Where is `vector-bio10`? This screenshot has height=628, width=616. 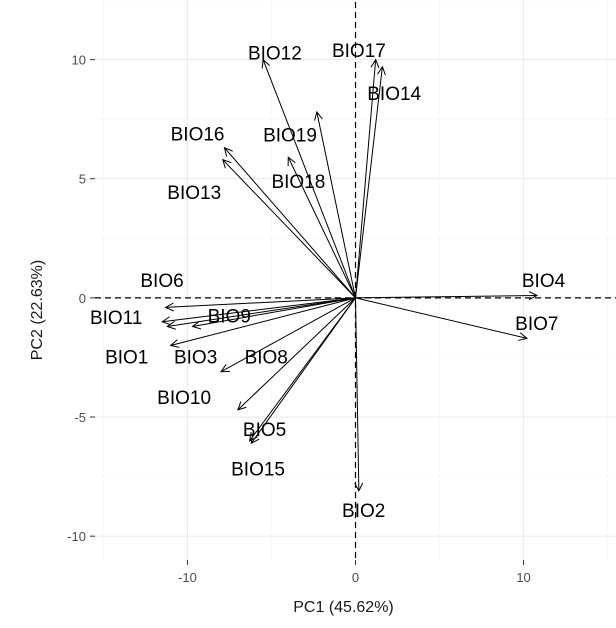 vector-bio10 is located at coordinates (297, 353).